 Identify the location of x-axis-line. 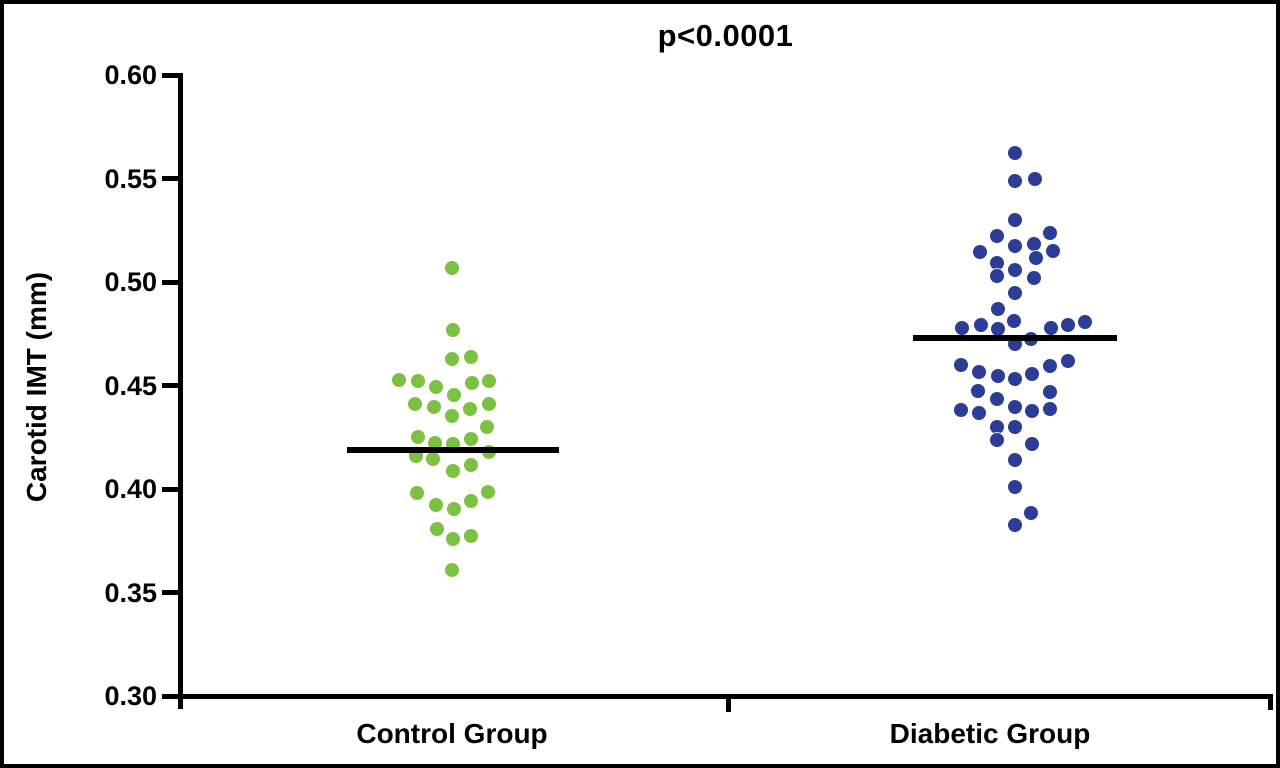
(725, 696).